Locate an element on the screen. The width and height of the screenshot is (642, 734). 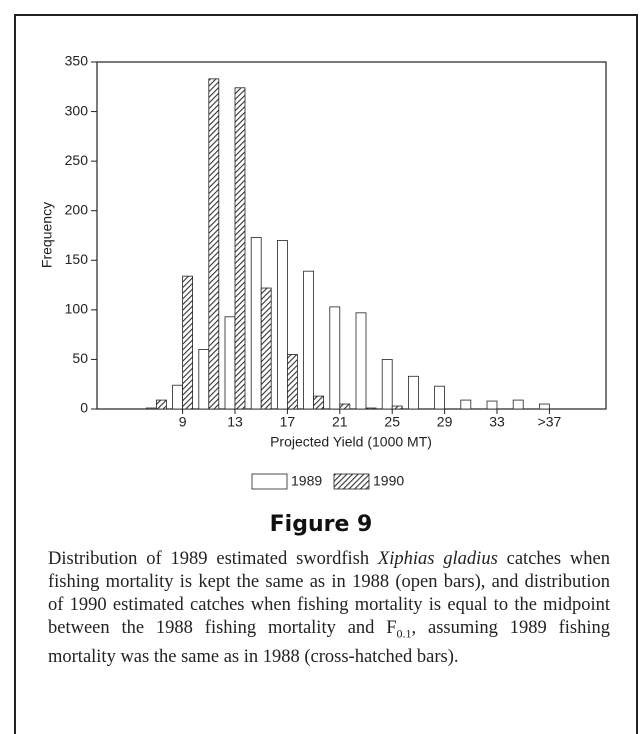
x-tick-label: 25 is located at coordinates (392, 422).